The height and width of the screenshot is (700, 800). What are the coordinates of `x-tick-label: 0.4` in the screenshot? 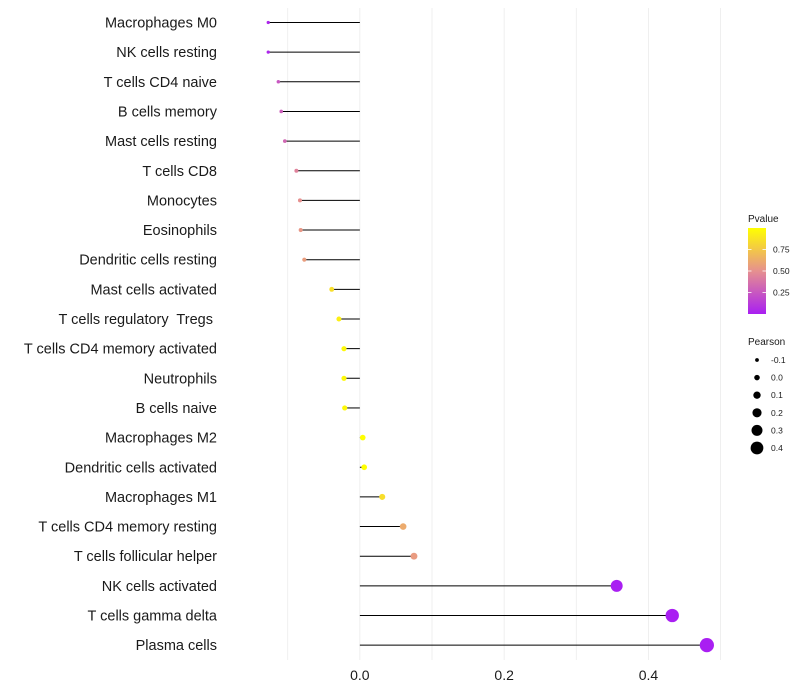 It's located at (649, 675).